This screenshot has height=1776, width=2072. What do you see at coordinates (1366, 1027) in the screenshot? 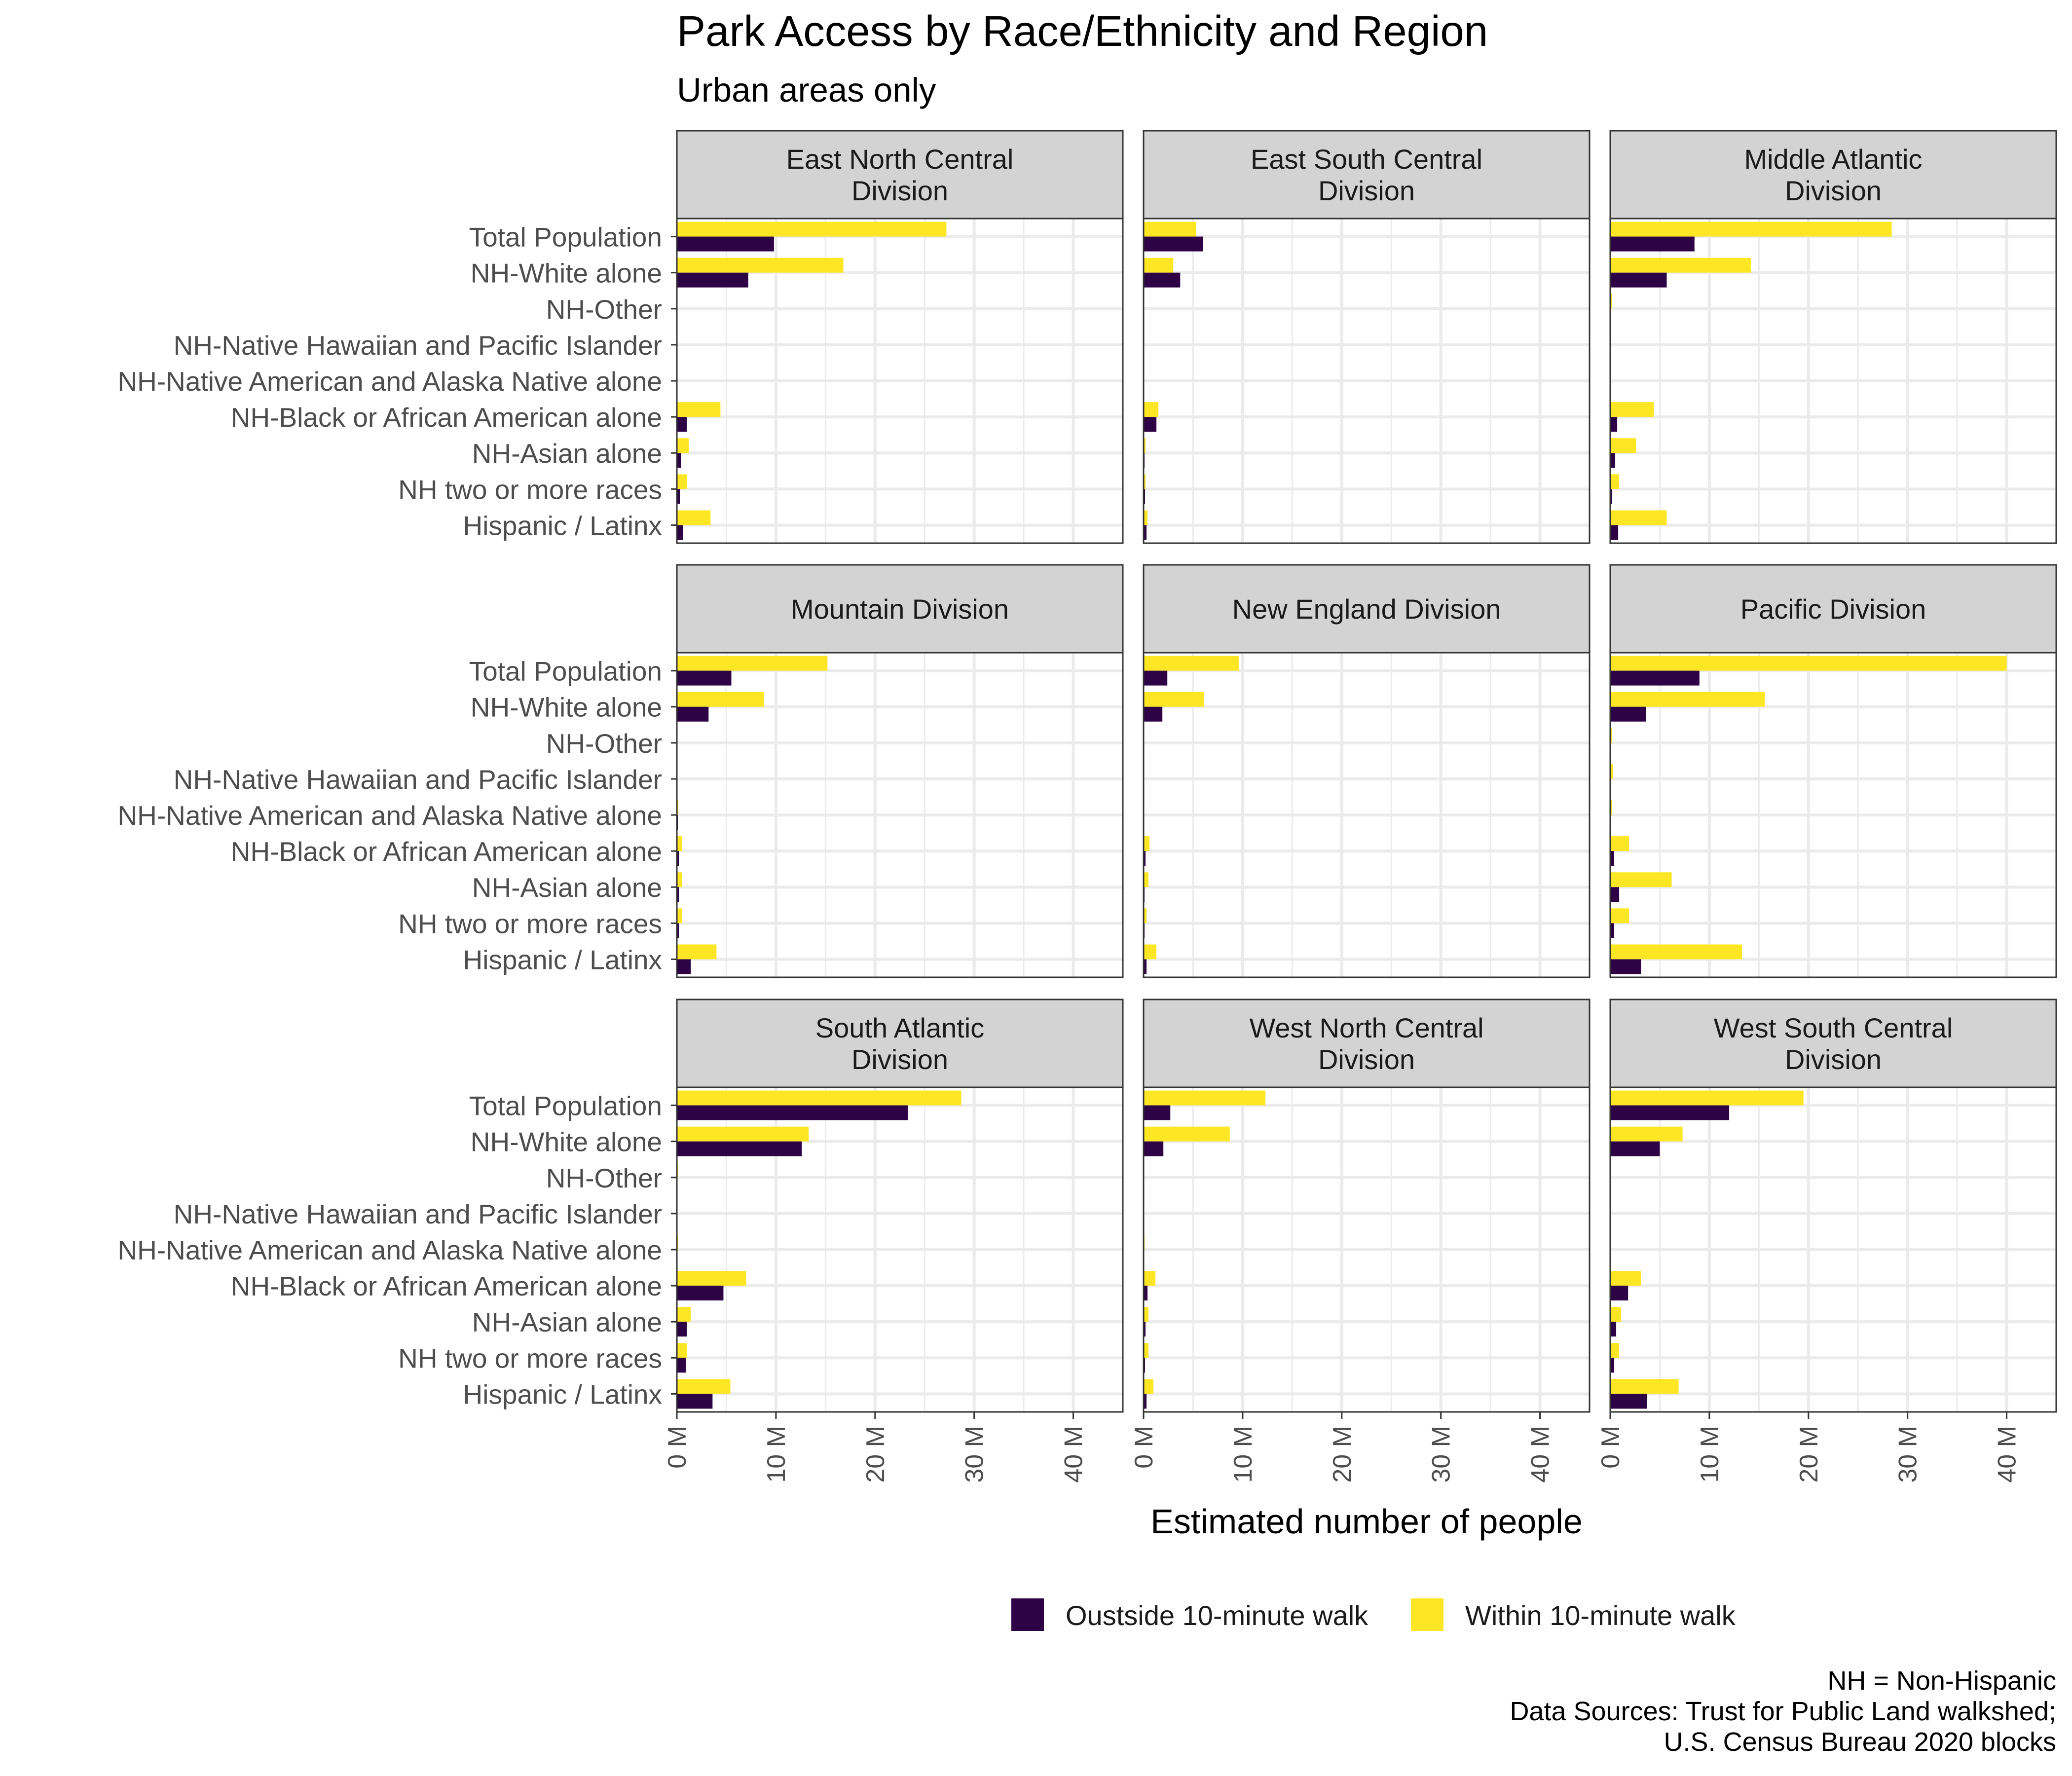
I see `facet-title: West North Central` at bounding box center [1366, 1027].